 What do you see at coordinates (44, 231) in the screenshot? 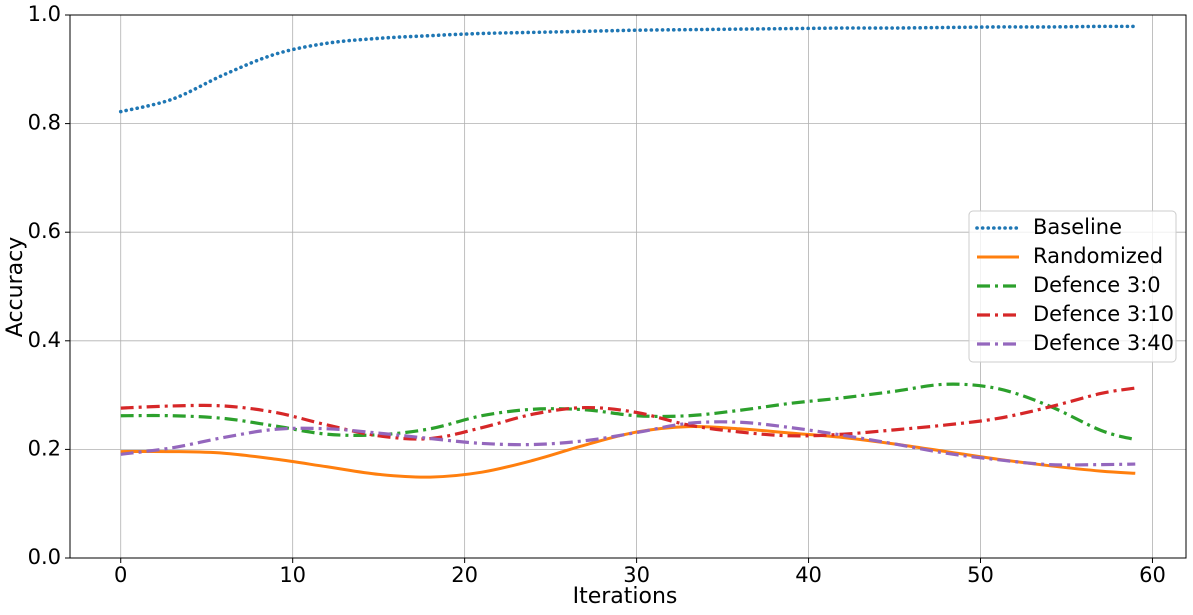
I see `y-tick-label: 0.6` at bounding box center [44, 231].